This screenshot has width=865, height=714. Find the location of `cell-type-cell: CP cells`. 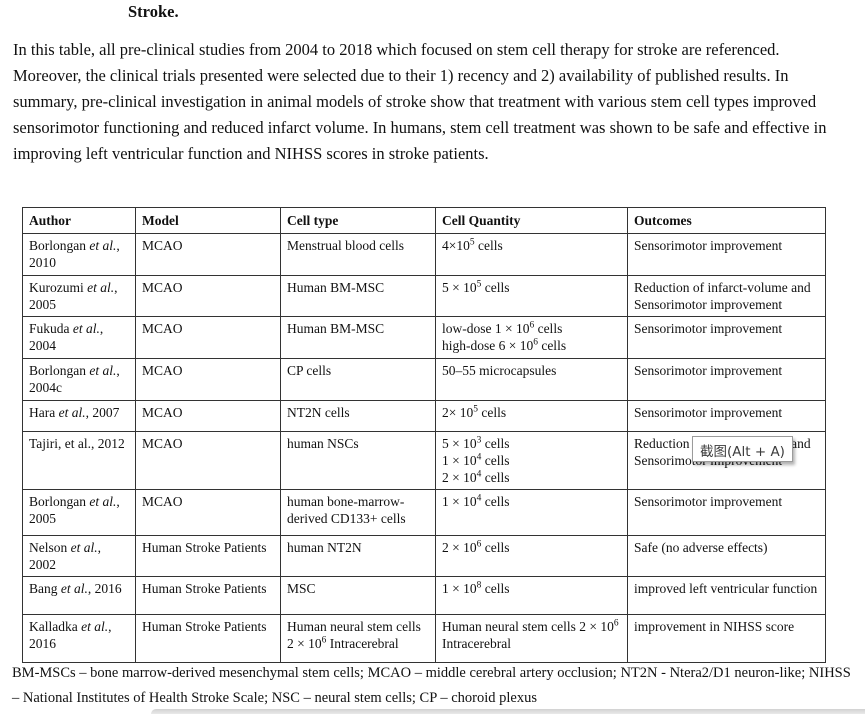

cell-type-cell: CP cells is located at coordinates (358, 379).